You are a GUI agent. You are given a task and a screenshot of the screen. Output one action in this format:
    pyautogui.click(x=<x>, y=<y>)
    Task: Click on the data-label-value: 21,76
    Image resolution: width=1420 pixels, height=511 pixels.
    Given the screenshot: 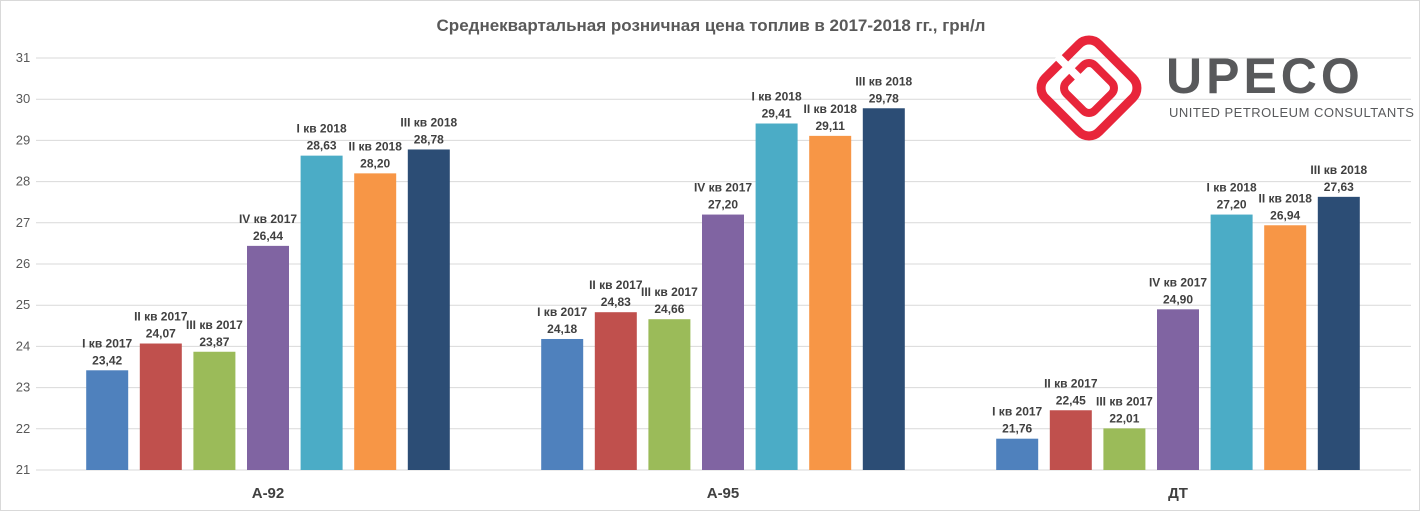 What is the action you would take?
    pyautogui.click(x=1017, y=429)
    